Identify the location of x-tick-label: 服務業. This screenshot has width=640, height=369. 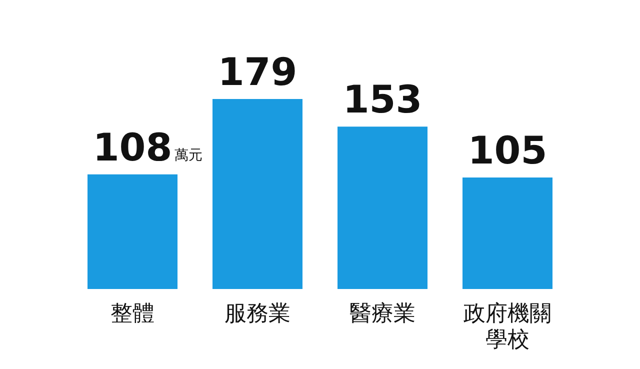
(257, 314).